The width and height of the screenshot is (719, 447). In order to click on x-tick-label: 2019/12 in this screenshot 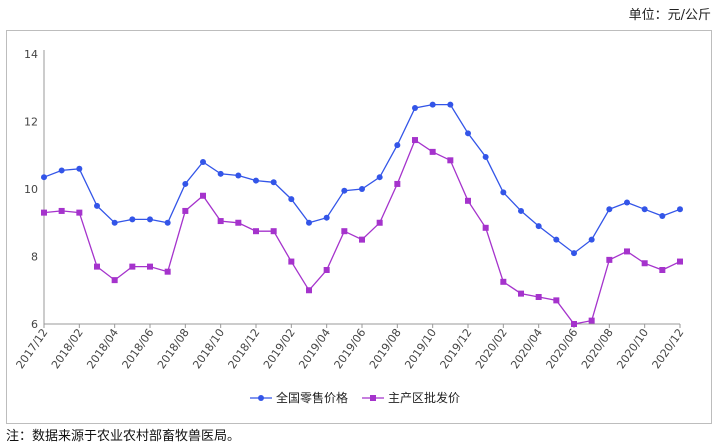, I will do `click(456, 348)`.